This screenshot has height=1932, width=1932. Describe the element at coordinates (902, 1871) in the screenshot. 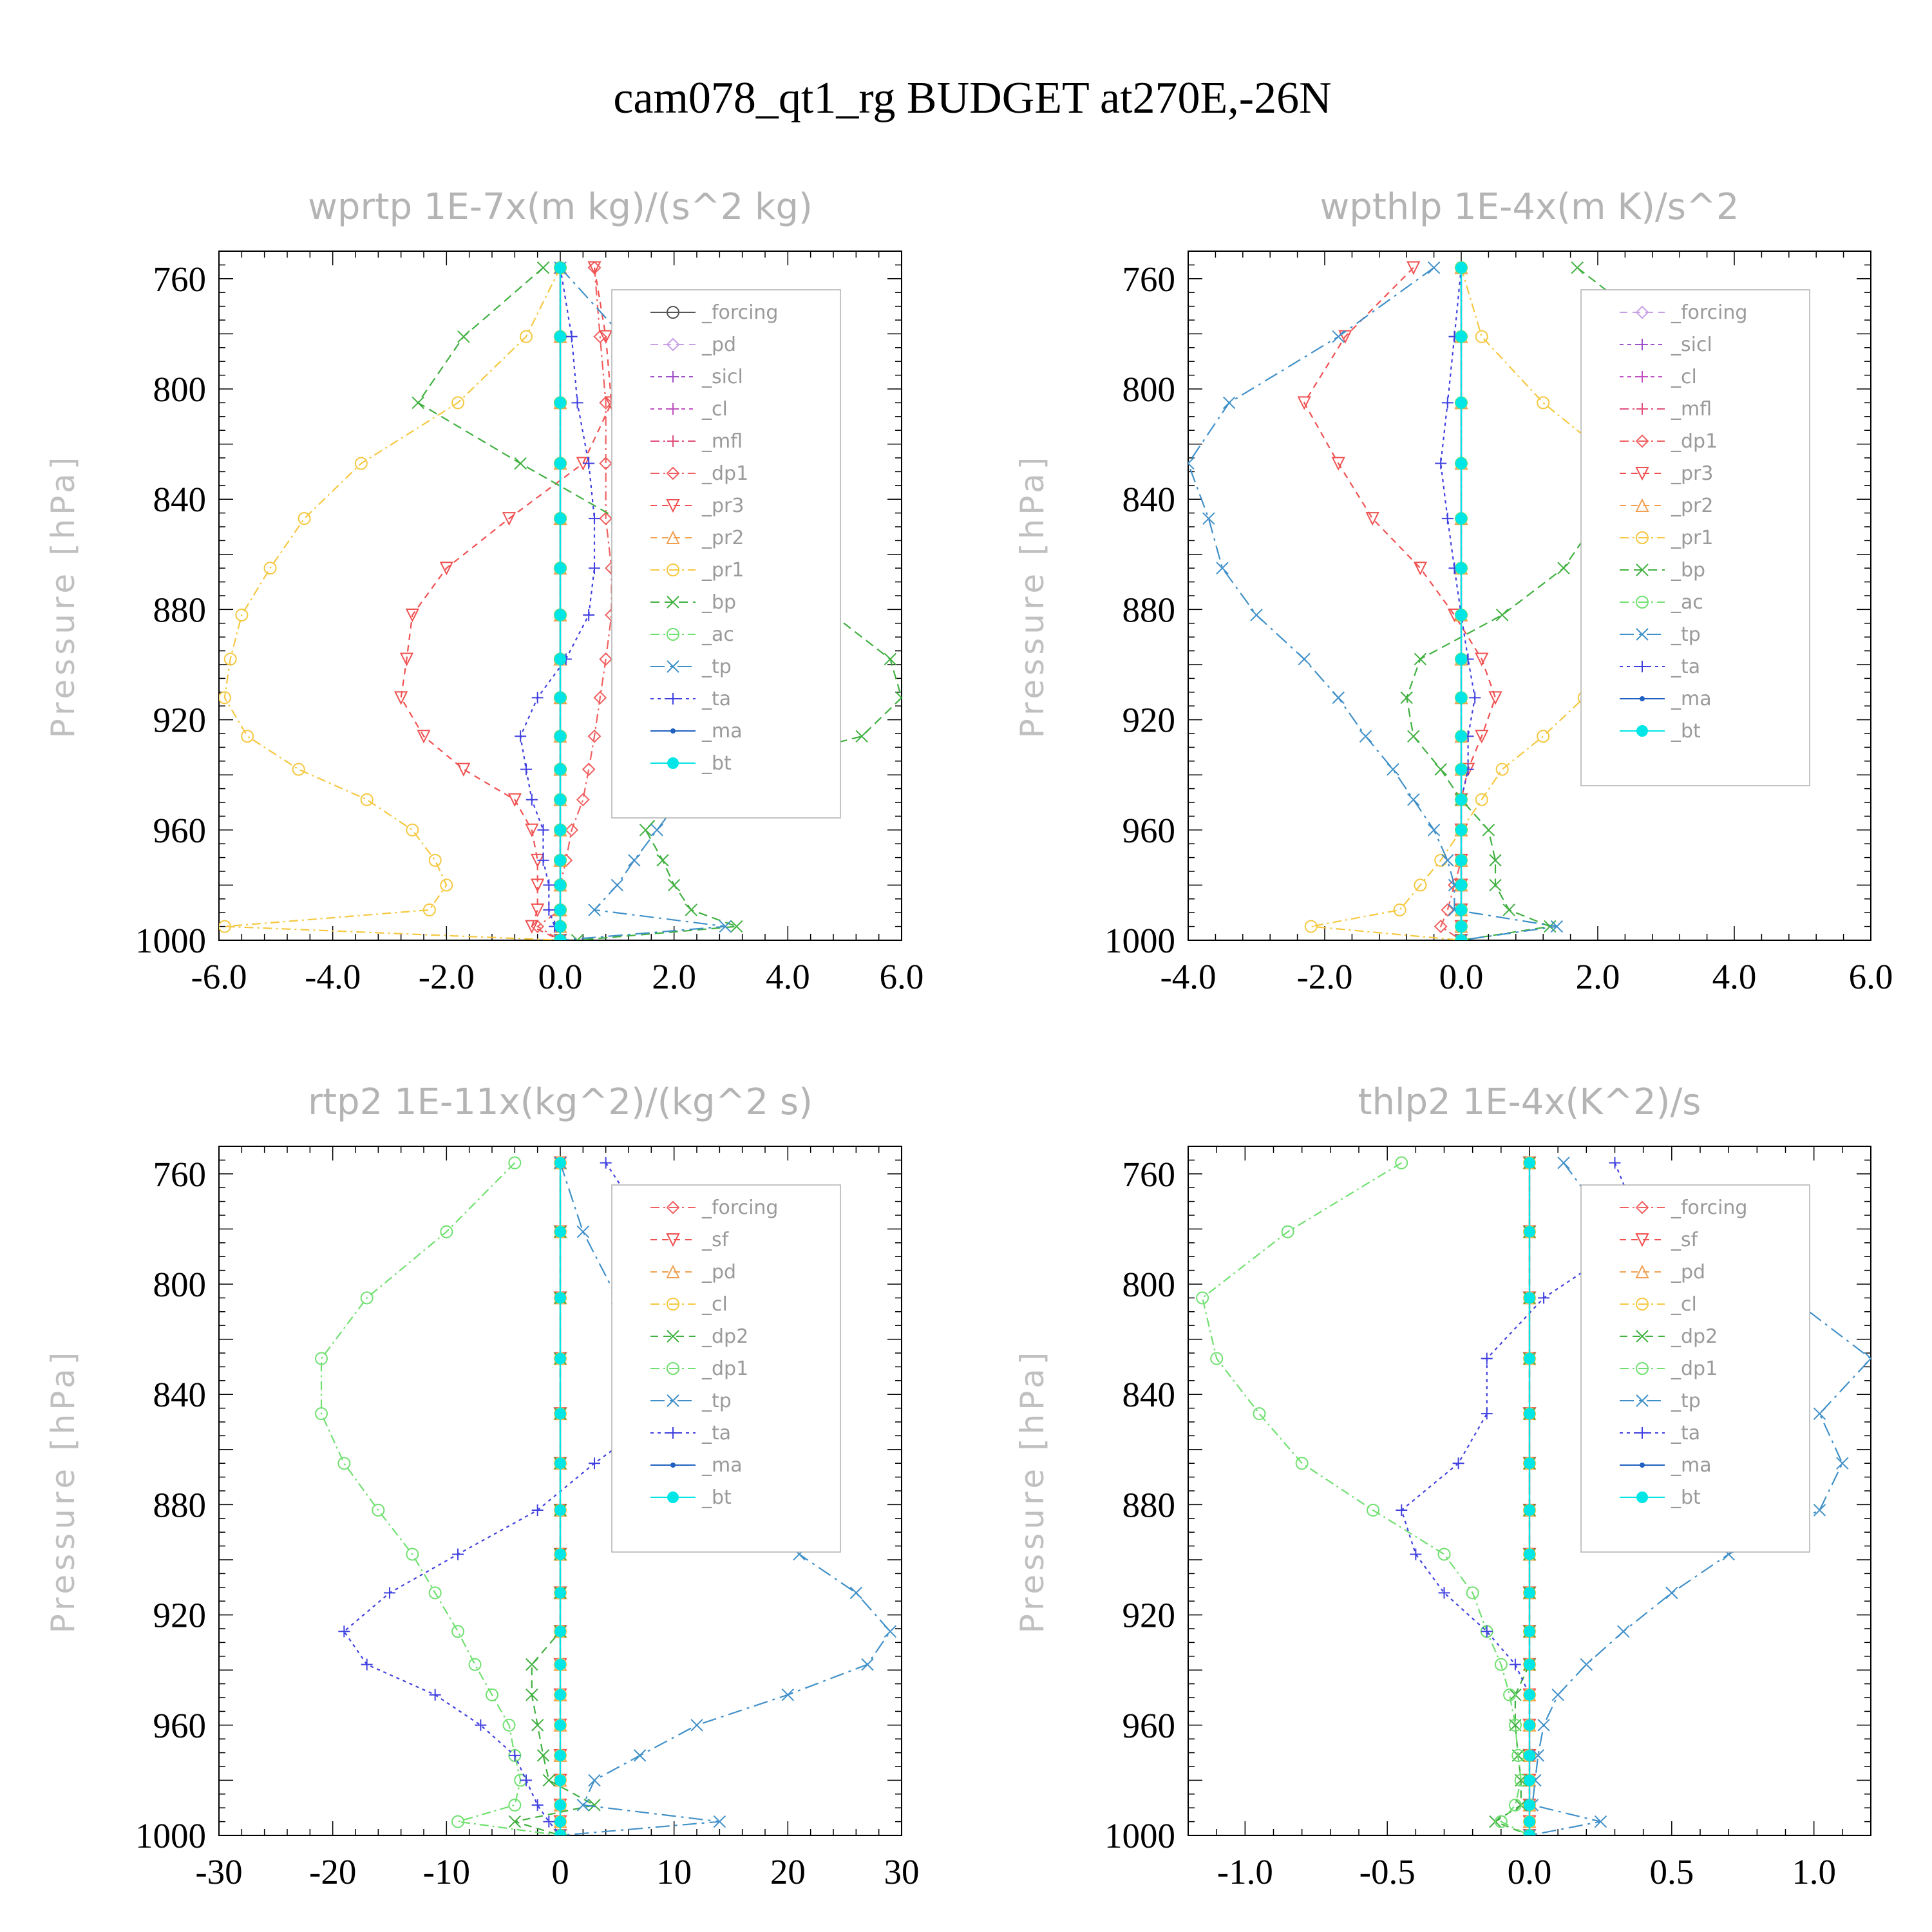

I see `x-tick-label: 30` at that location.